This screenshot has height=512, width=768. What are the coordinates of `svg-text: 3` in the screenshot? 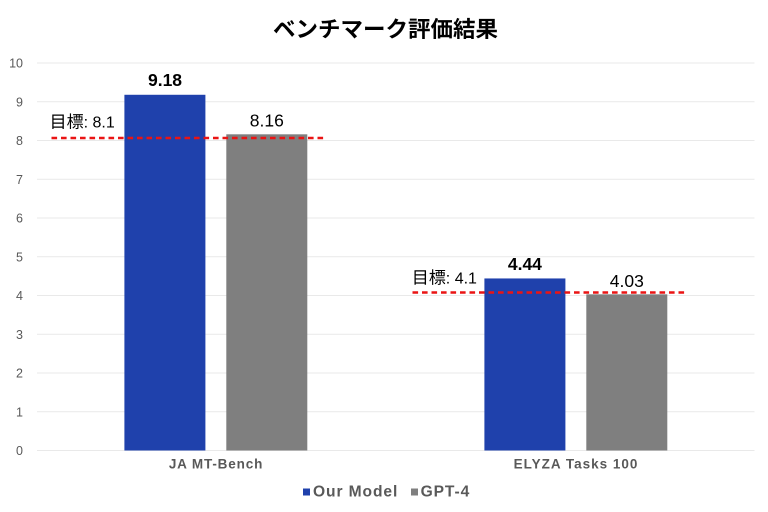 It's located at (19, 335).